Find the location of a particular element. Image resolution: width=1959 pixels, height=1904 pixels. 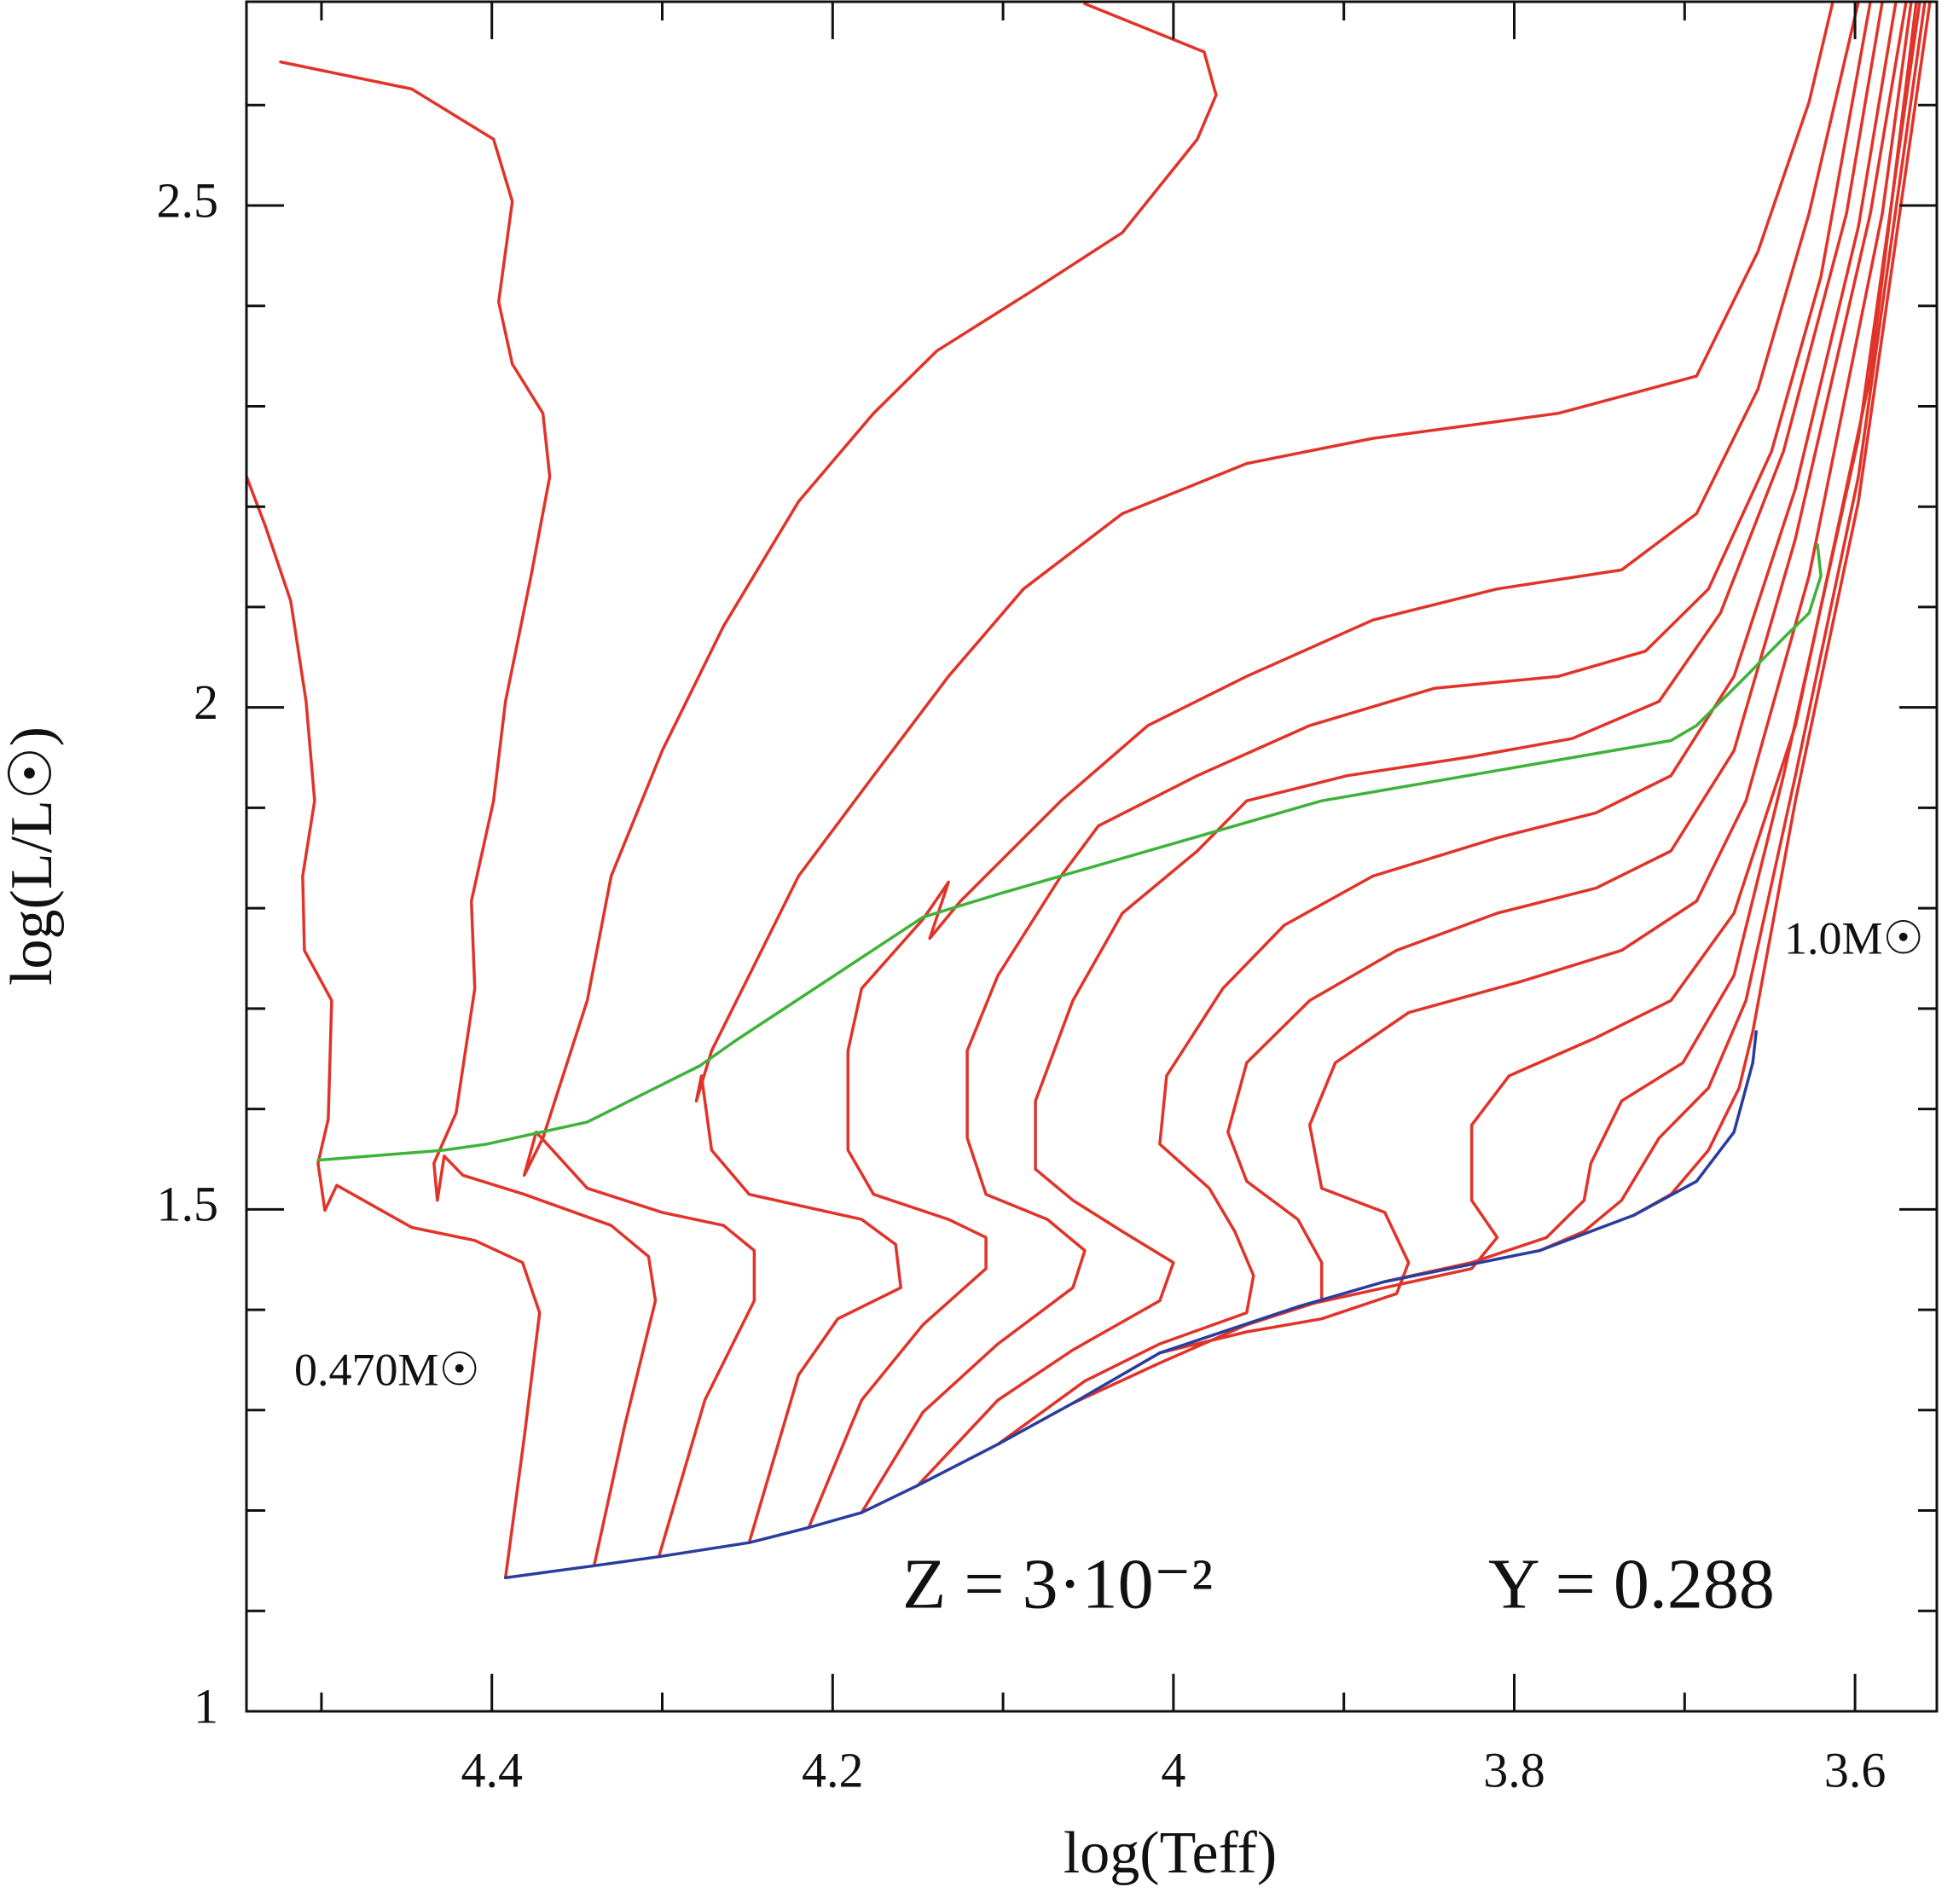

x-tick-label: 4.4 is located at coordinates (492, 1770).